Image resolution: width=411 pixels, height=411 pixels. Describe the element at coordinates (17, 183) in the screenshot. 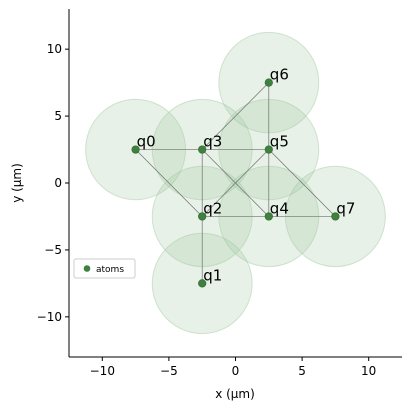

I see `y-axis-label: y (μm)` at that location.